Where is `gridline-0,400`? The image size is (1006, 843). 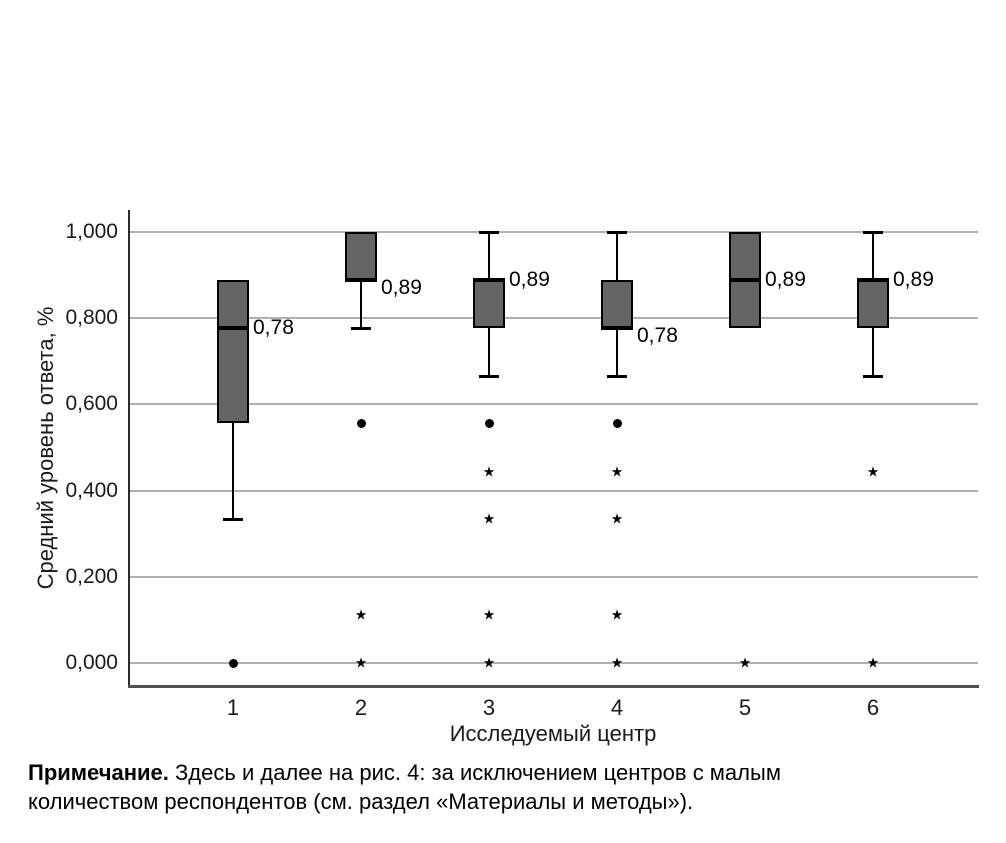 gridline-0,400 is located at coordinates (554, 490).